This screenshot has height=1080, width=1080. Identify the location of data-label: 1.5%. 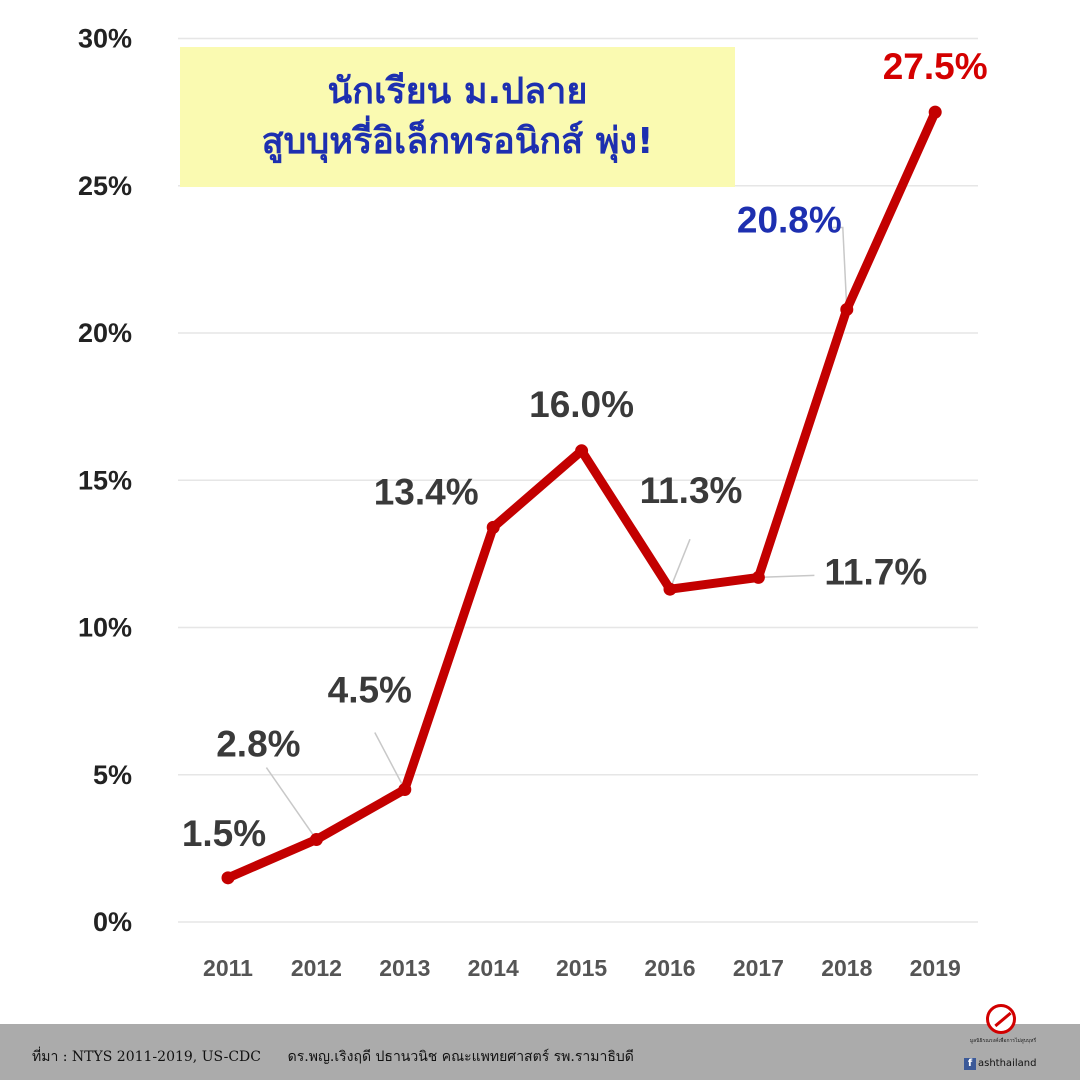
(224, 833).